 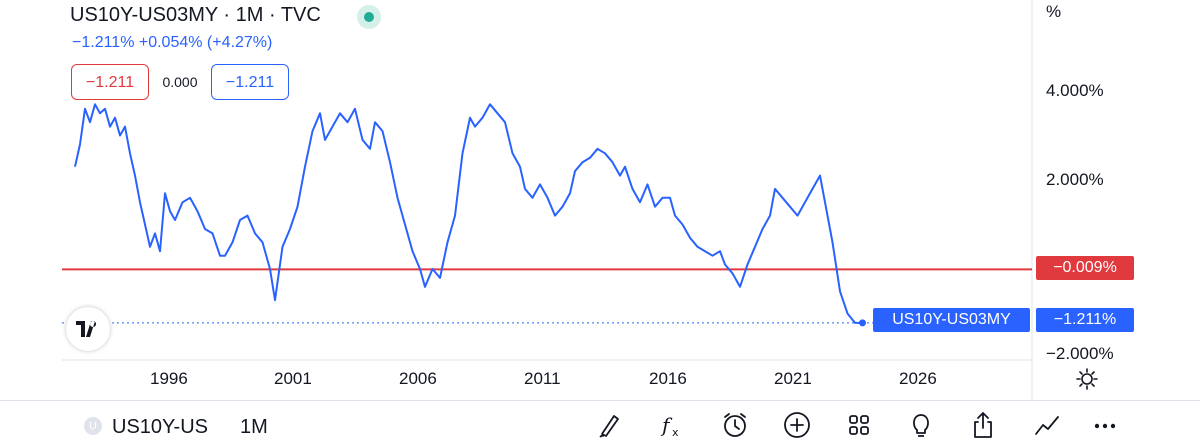 What do you see at coordinates (668, 378) in the screenshot?
I see `time-tick-2016: 2016` at bounding box center [668, 378].